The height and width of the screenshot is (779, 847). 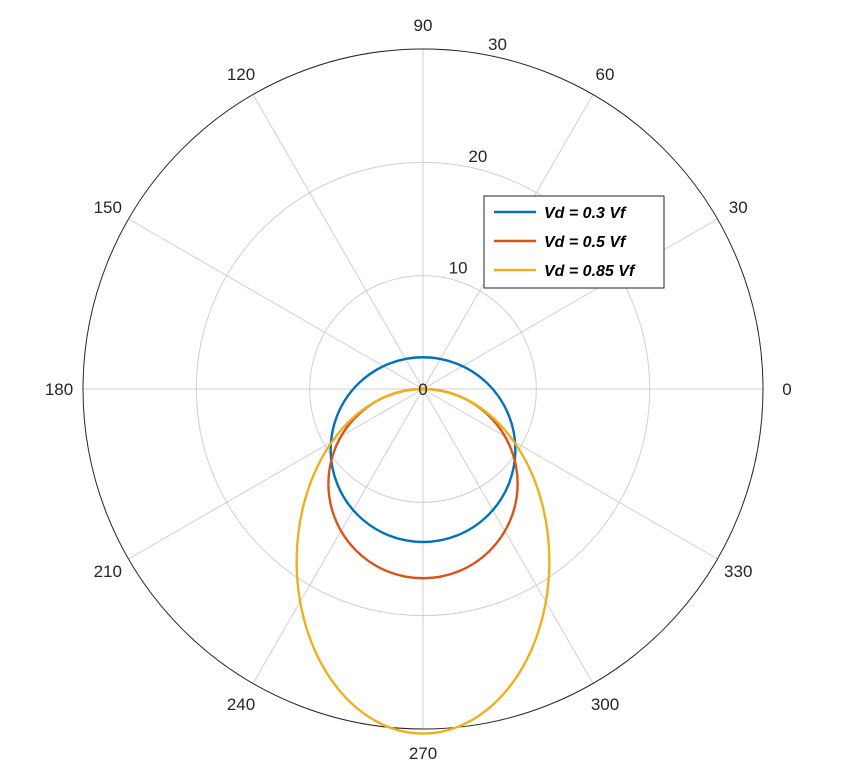 I want to click on angle-tick-label: 30, so click(x=738, y=207).